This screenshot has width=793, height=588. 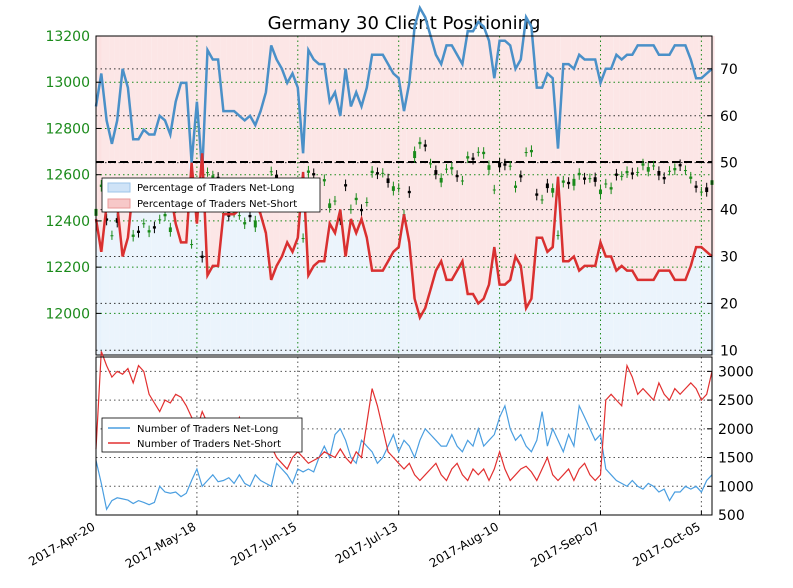 What do you see at coordinates (67, 176) in the screenshot?
I see `left-tick-label: 12600` at bounding box center [67, 176].